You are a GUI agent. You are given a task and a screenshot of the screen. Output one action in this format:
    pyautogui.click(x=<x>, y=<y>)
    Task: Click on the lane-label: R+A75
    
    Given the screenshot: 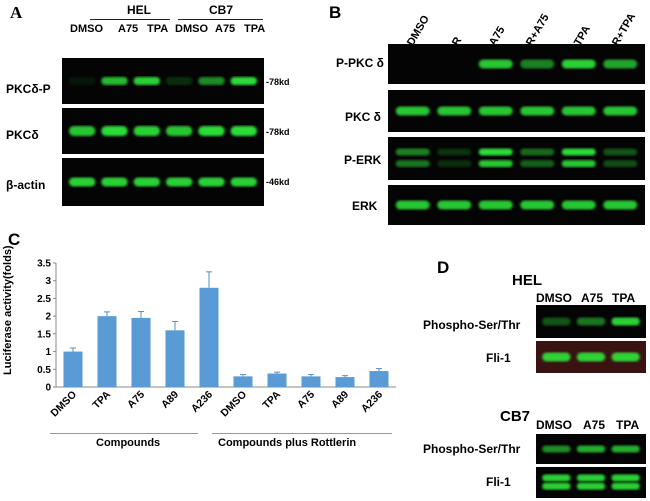 What is the action you would take?
    pyautogui.click(x=538, y=30)
    